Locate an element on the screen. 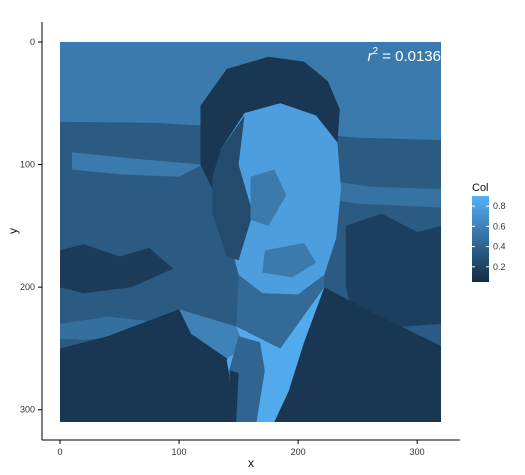 Image resolution: width=525 pixels, height=475 pixels. tile-region-face-shadow is located at coordinates (232, 188).